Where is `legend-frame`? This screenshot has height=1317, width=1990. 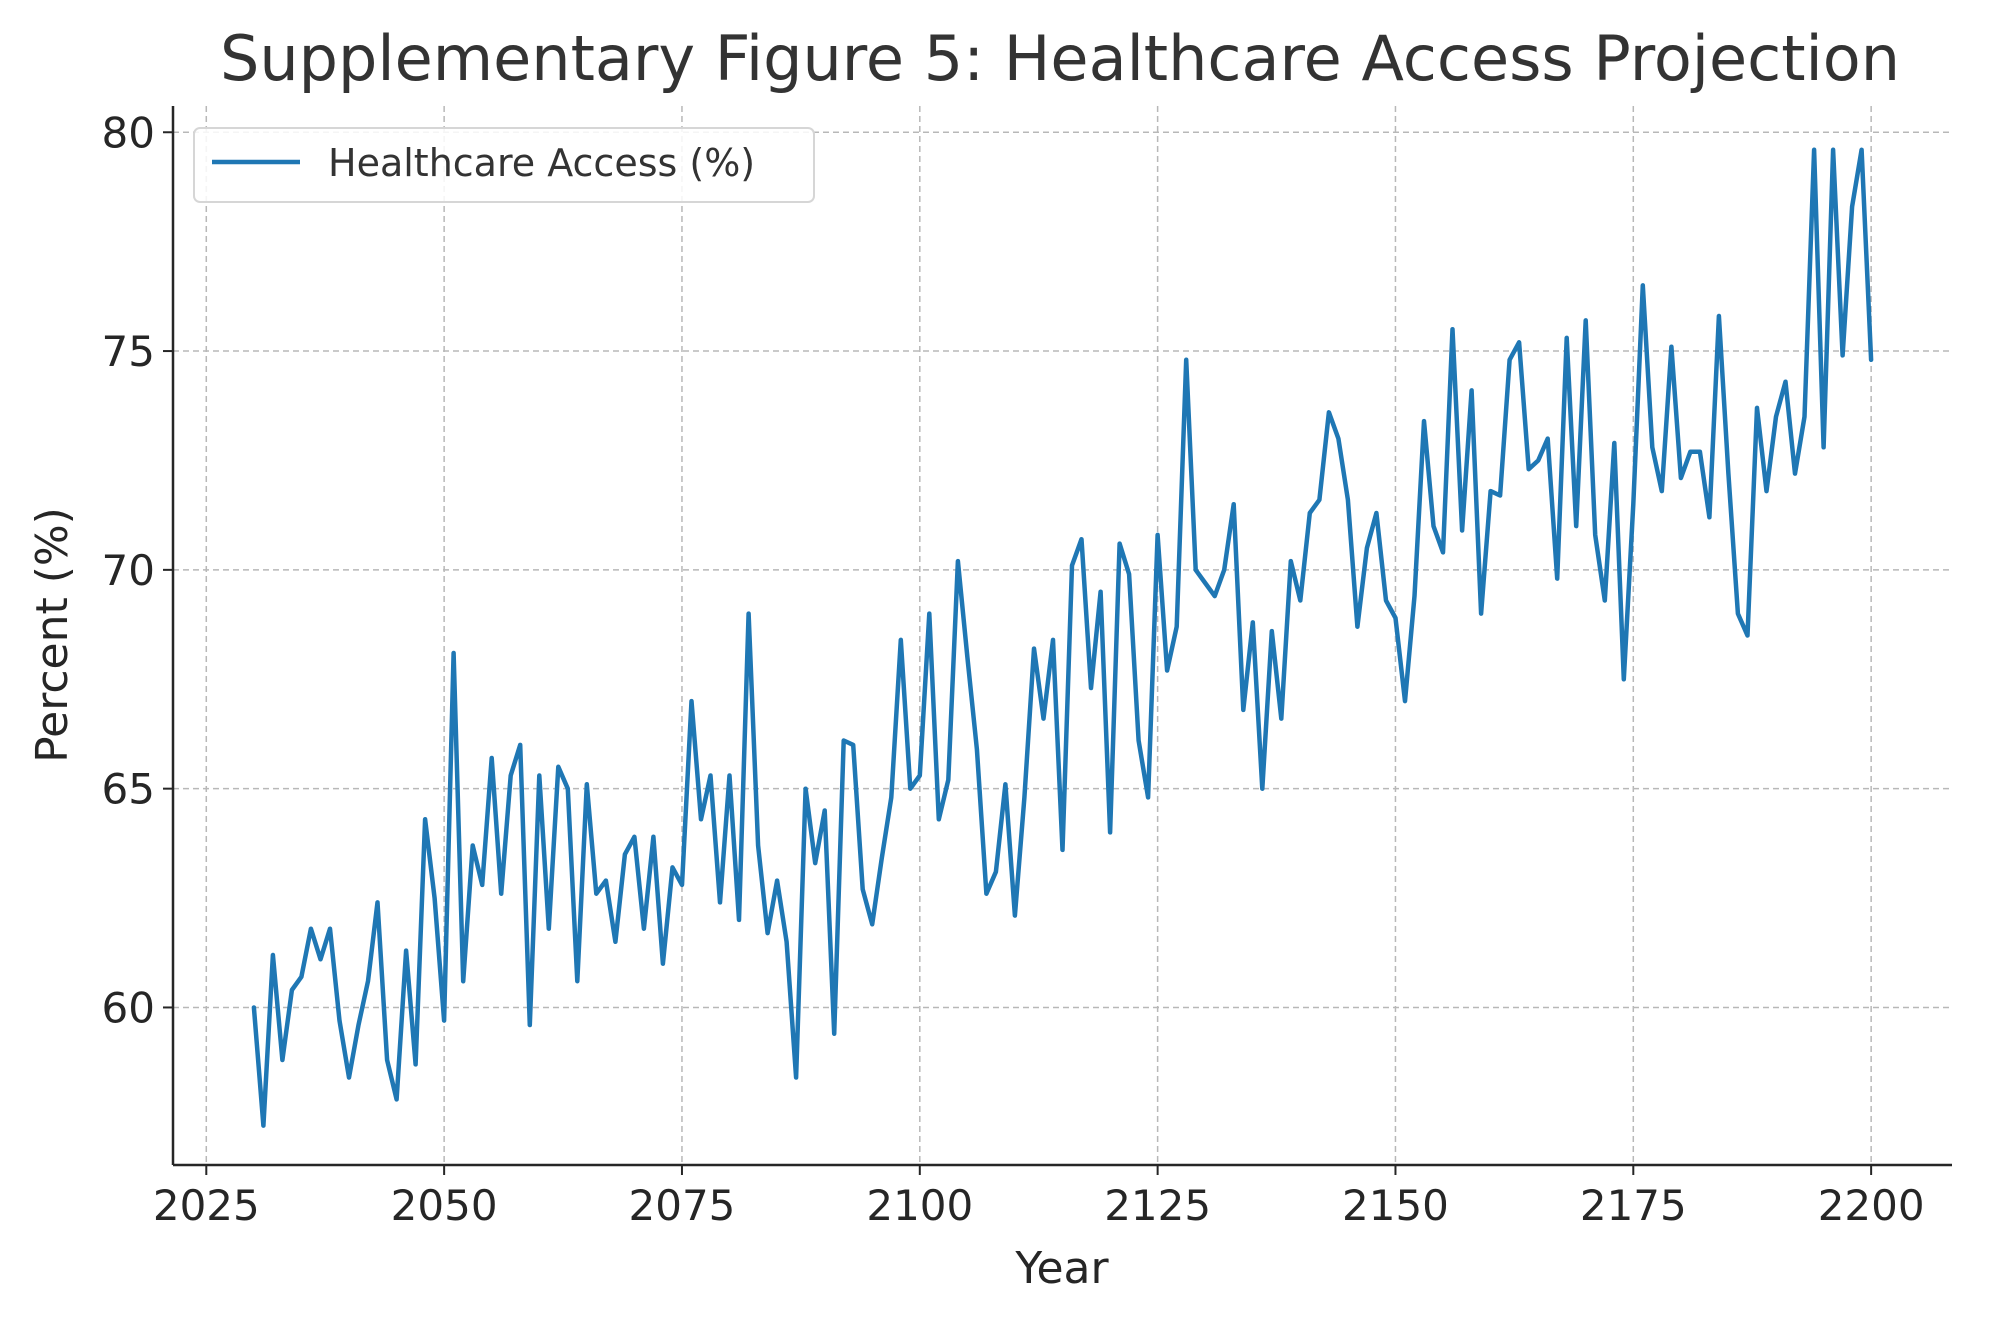
legend-frame is located at coordinates (504, 165).